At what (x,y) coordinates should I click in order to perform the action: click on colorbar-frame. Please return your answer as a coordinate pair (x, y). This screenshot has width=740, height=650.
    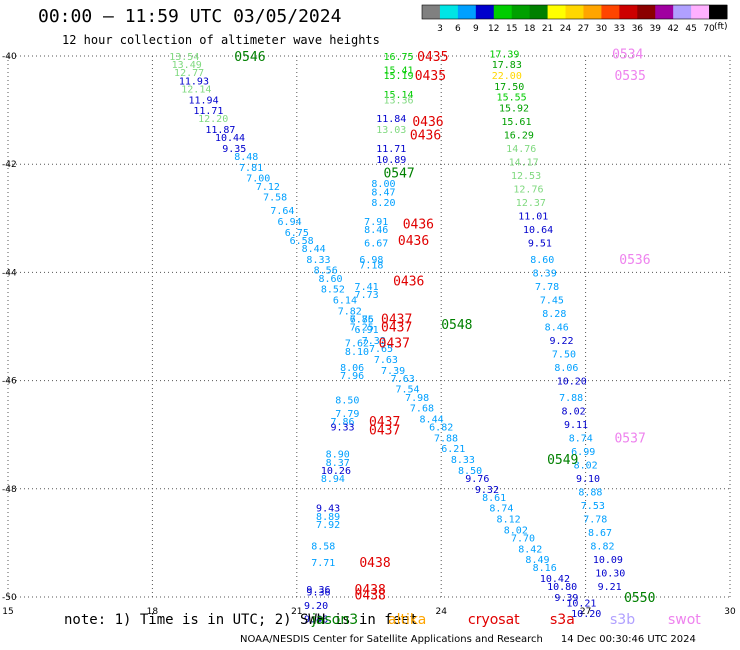
    Looking at the image, I should click on (574, 12).